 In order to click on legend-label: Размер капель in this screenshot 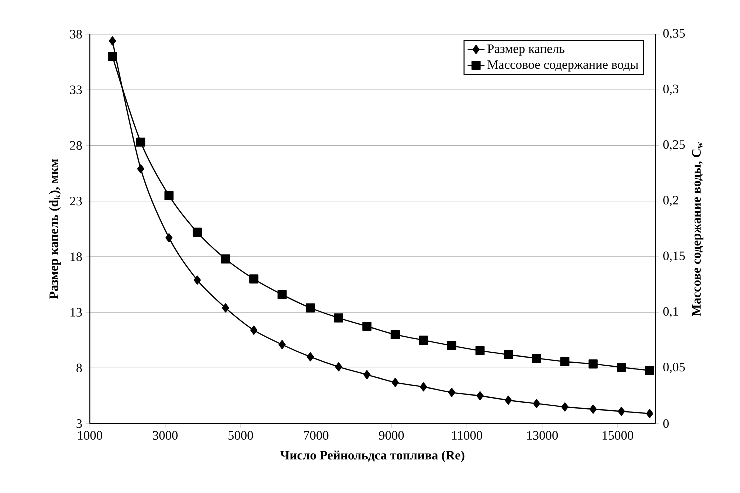, I will do `click(526, 50)`.